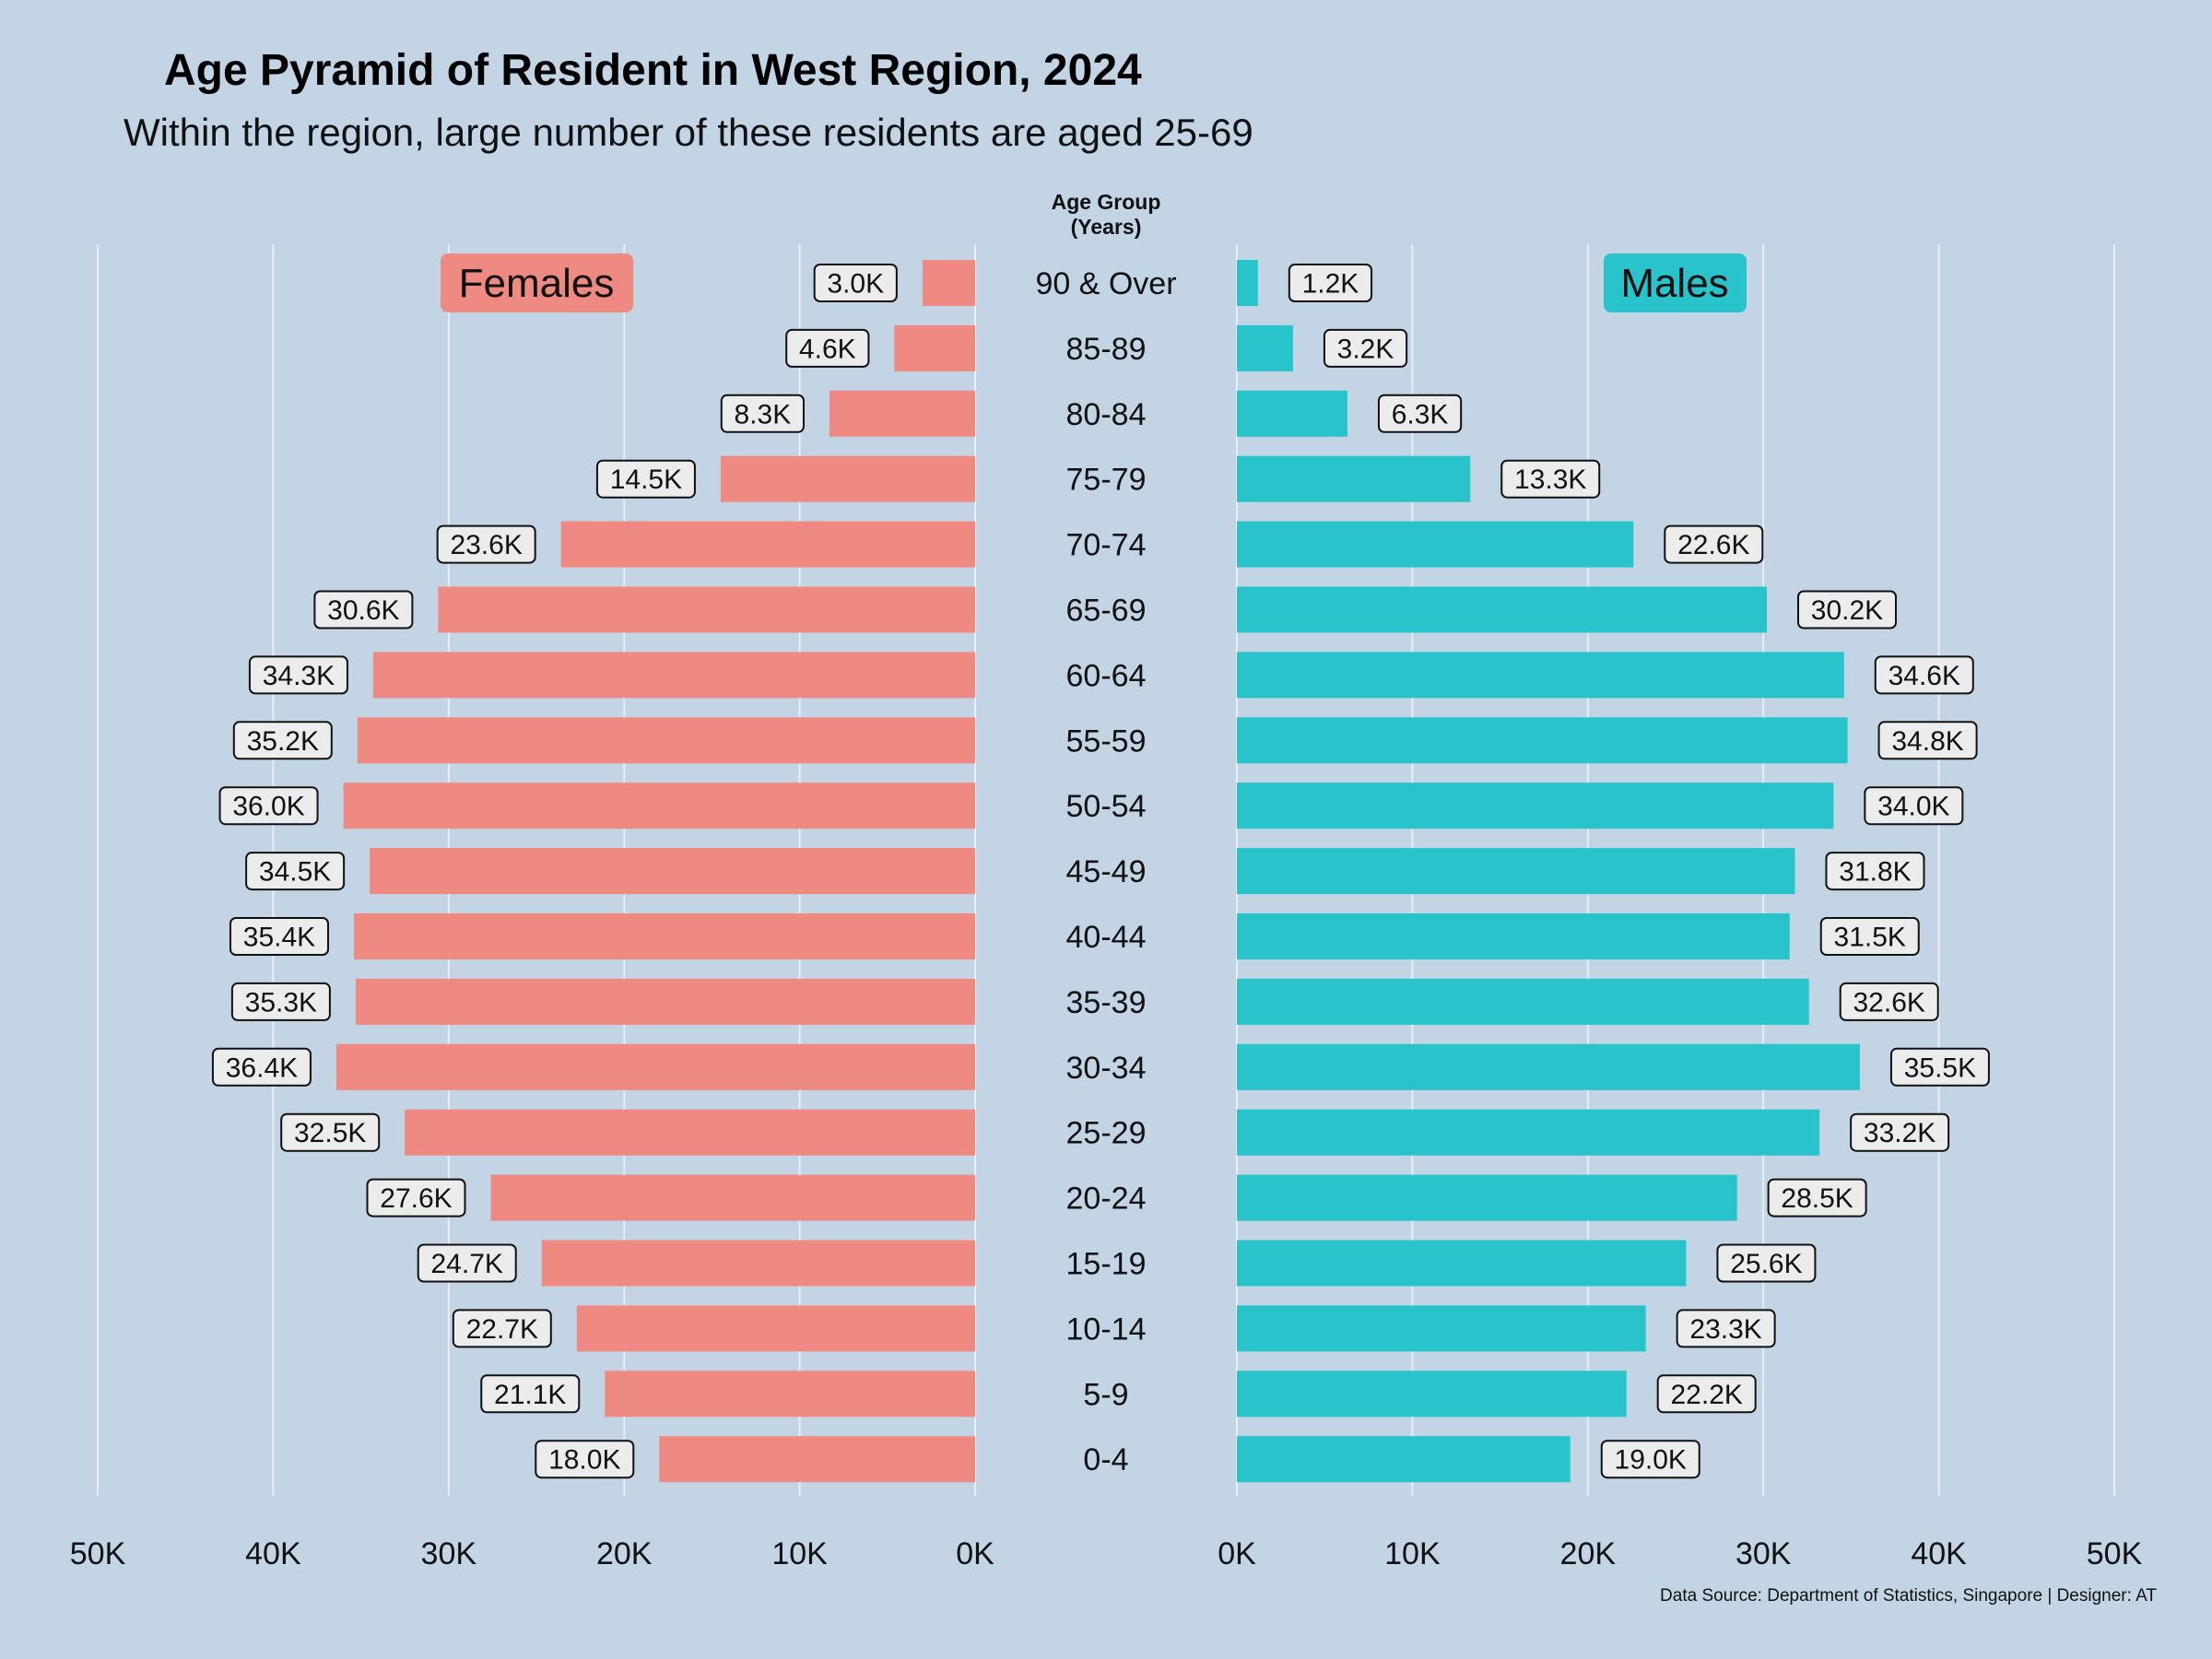 This screenshot has width=2212, height=1659. What do you see at coordinates (1106, 1199) in the screenshot?
I see `age-group-label: 20-24` at bounding box center [1106, 1199].